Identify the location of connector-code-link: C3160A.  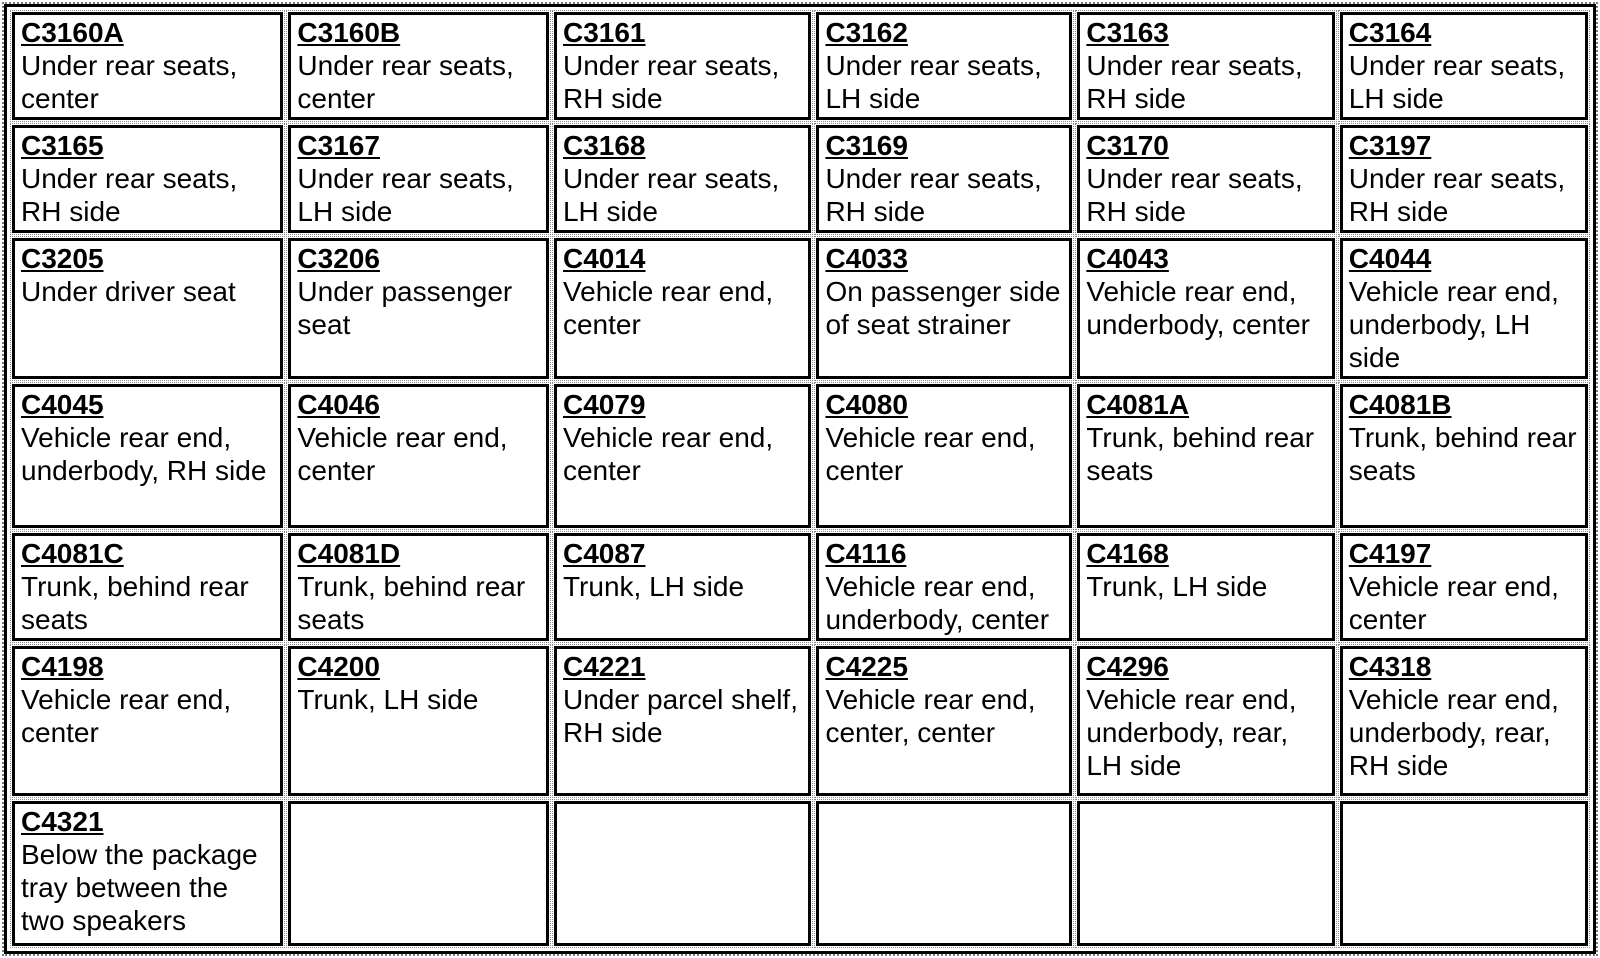
(72, 32).